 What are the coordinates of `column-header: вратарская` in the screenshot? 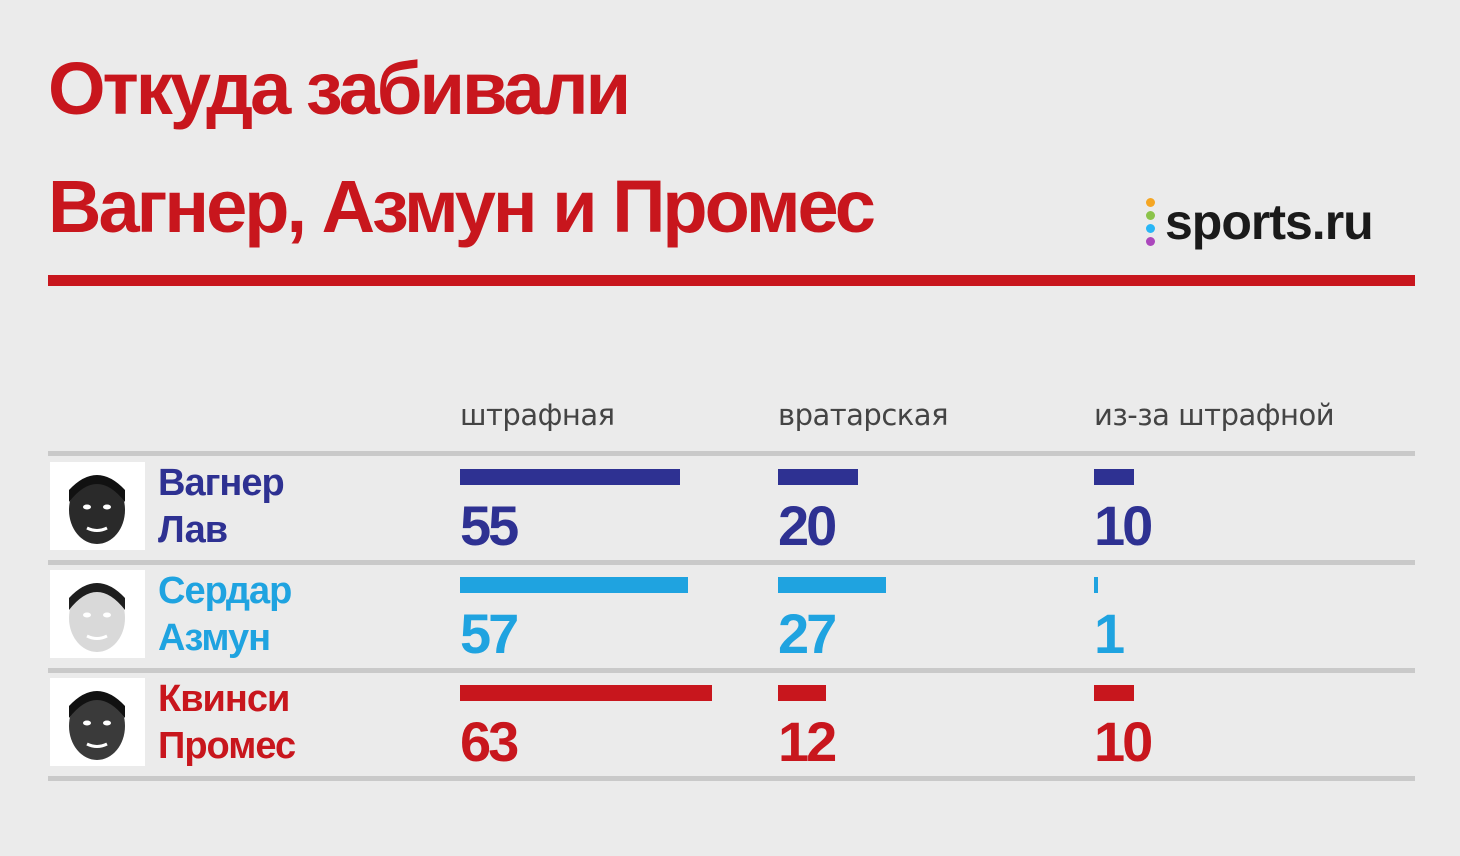 It's located at (863, 415).